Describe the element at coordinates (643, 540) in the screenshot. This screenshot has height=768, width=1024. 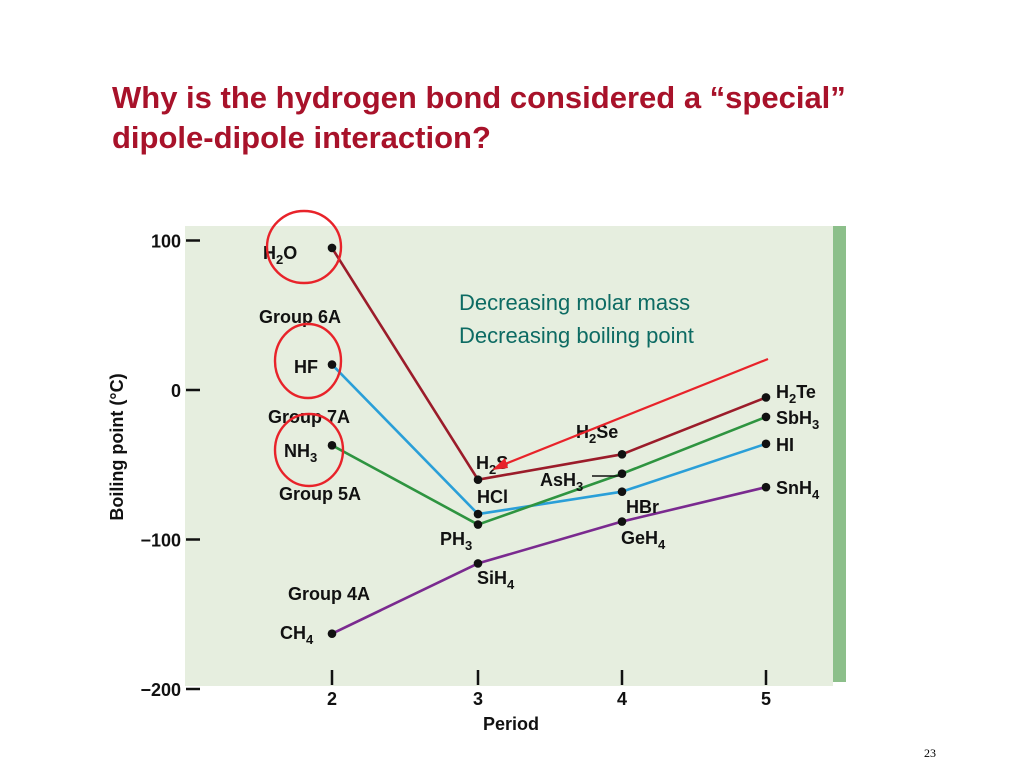
I see `point-label-geh4: GeH4` at that location.